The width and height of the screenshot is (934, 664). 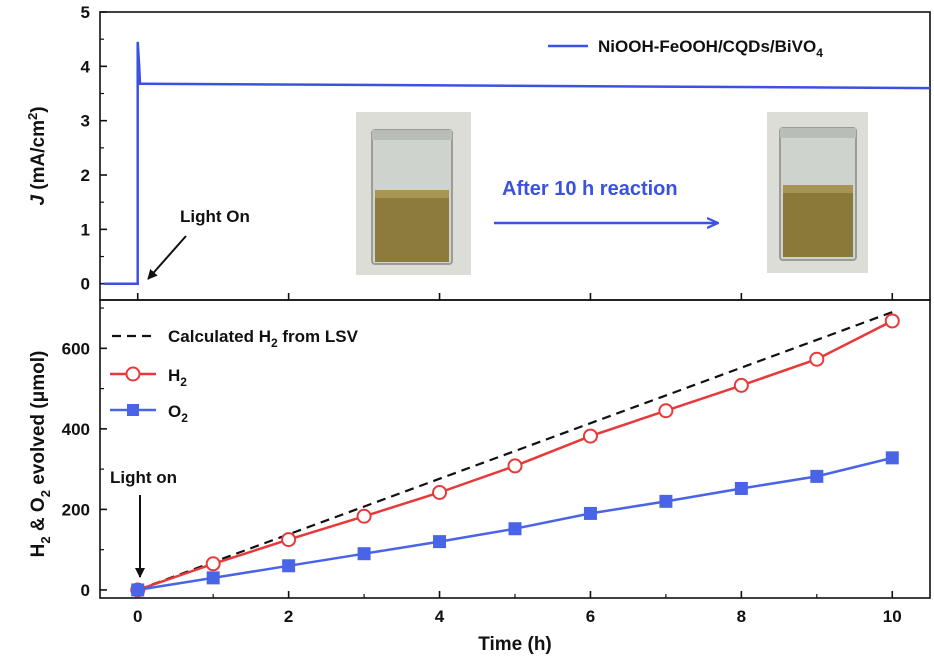 I want to click on bottom-x-tick-label: 8, so click(x=741, y=616).